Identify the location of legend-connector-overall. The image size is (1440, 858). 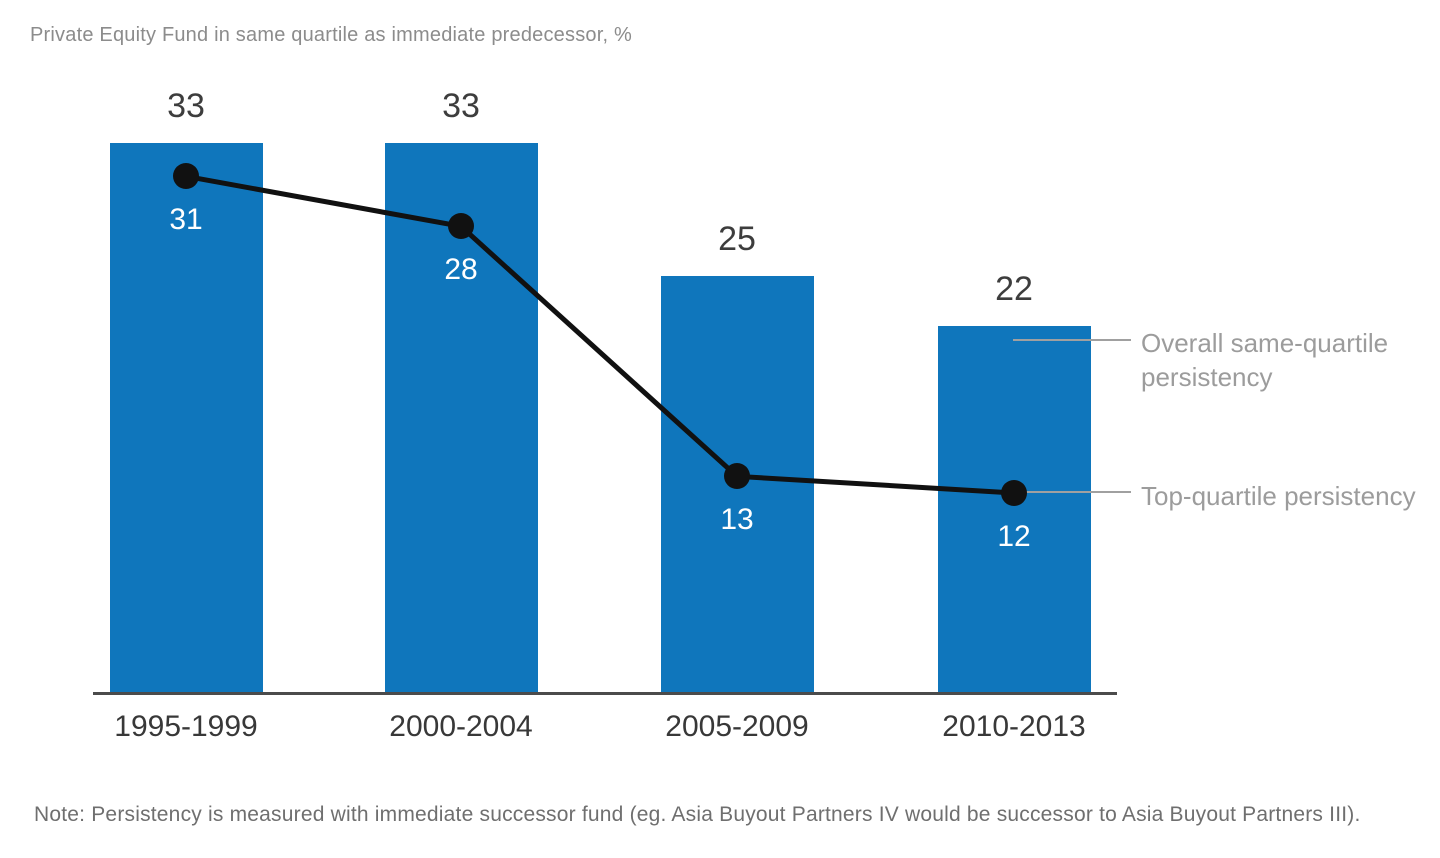
(1072, 340).